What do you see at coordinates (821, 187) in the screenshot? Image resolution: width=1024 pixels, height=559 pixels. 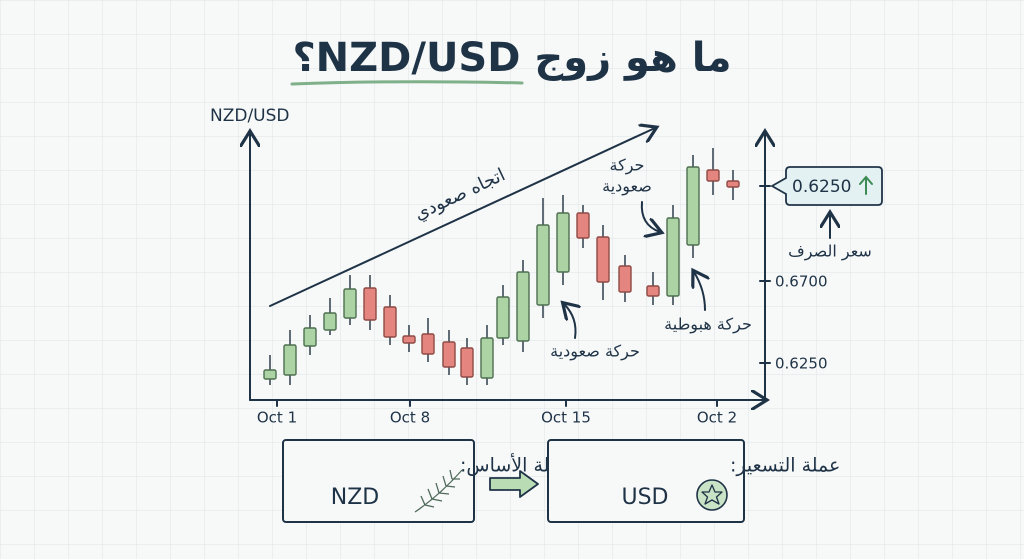 I see `callout-price: 0.6250` at bounding box center [821, 187].